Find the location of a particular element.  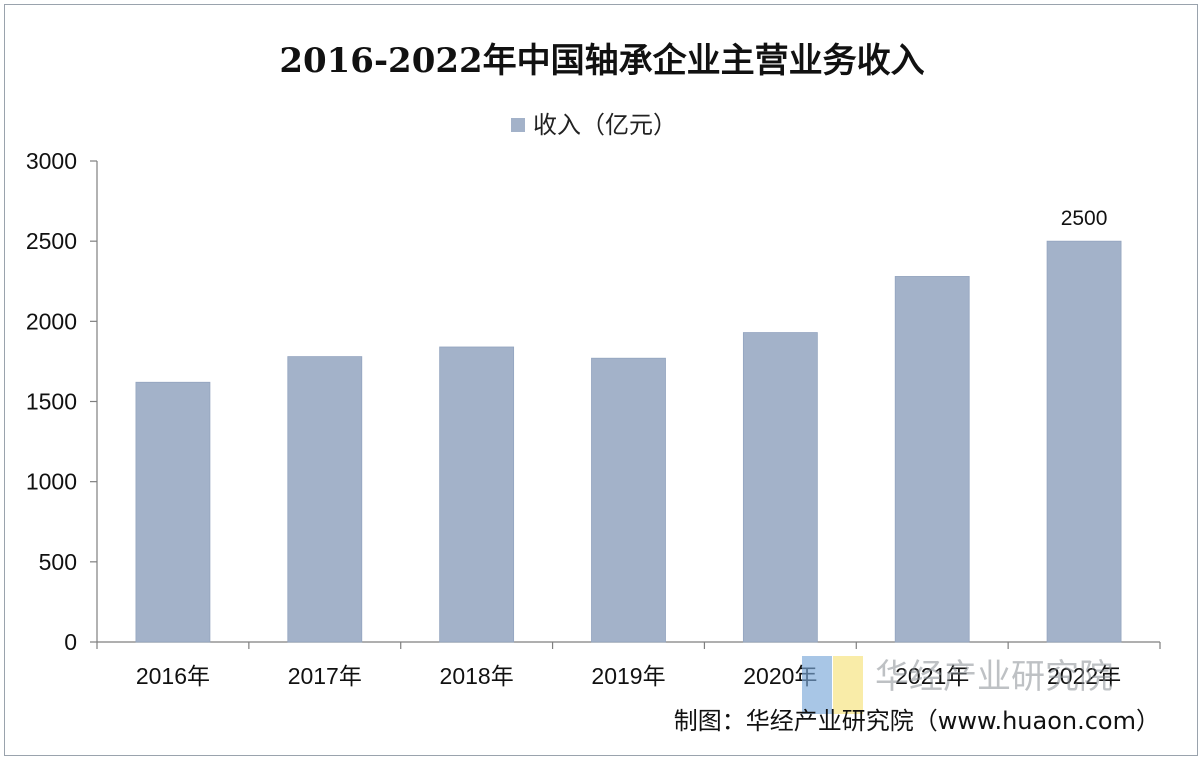

x-tick-label: 2022年 is located at coordinates (1084, 676).